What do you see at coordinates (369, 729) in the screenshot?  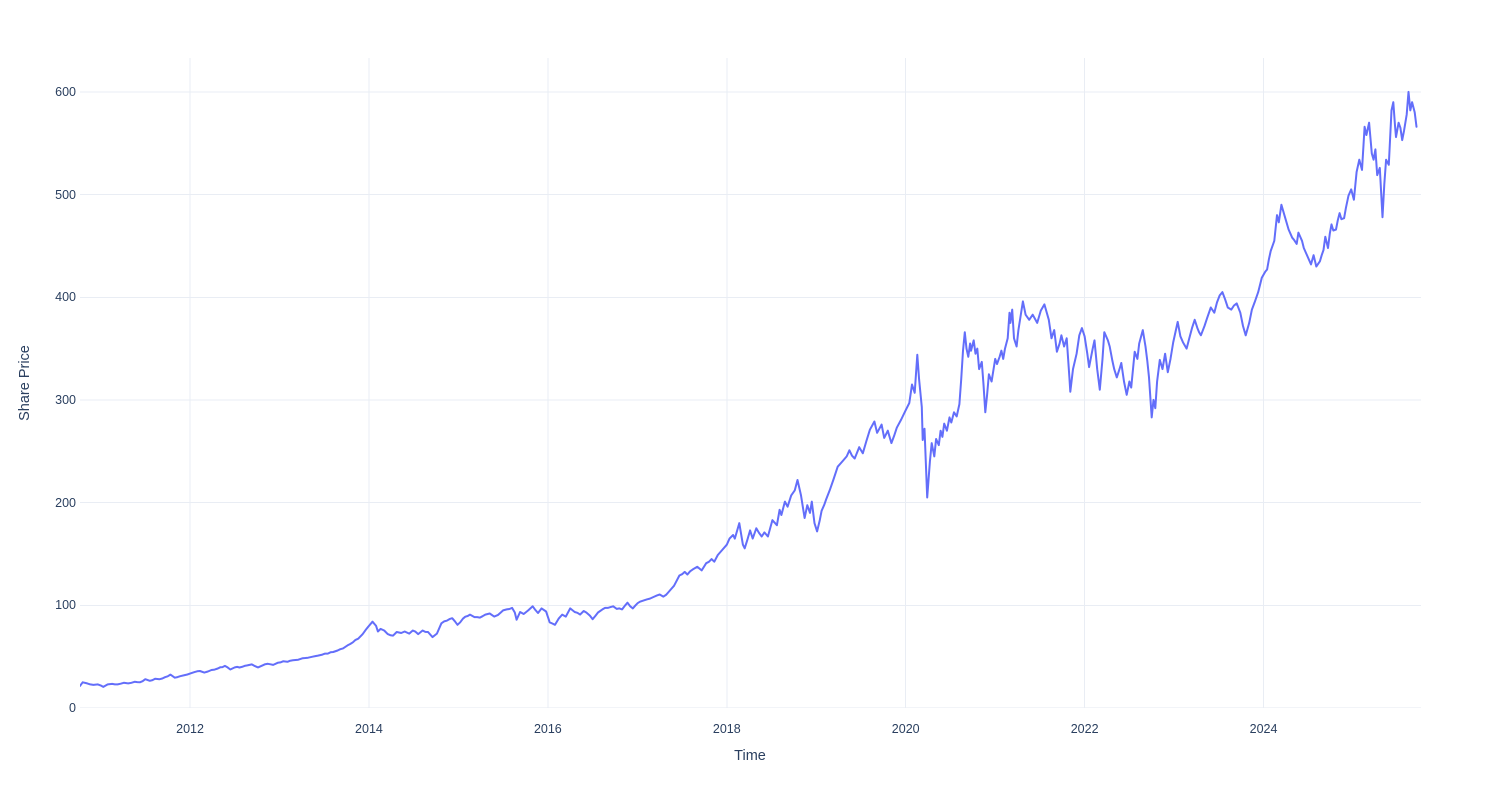 I see `x-tick-label: 2014` at bounding box center [369, 729].